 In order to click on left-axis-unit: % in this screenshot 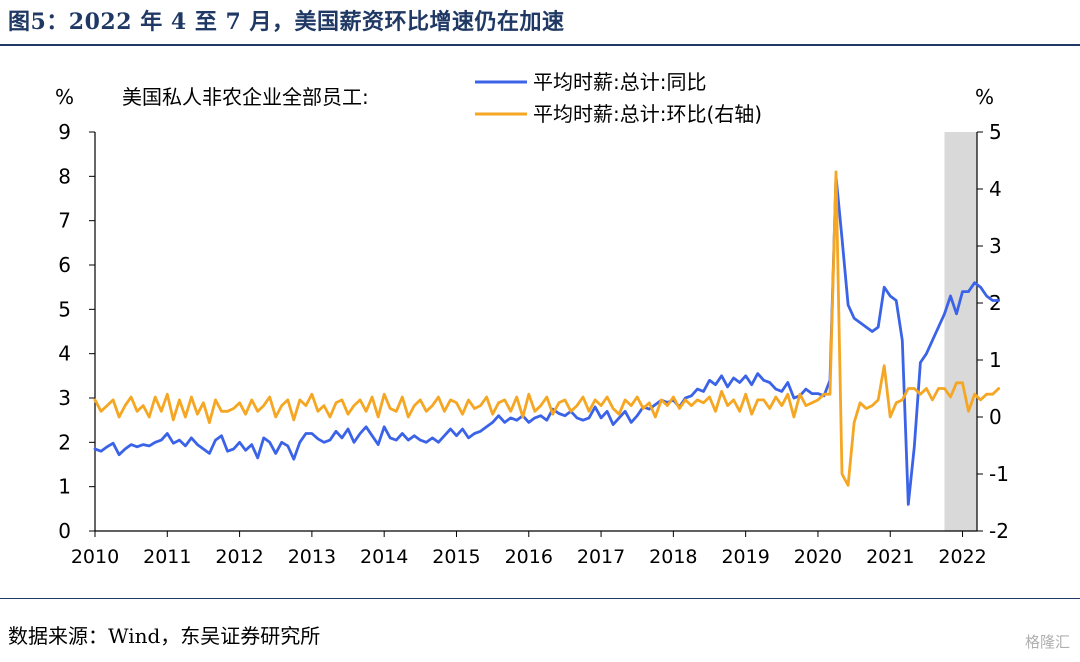, I will do `click(64, 97)`.